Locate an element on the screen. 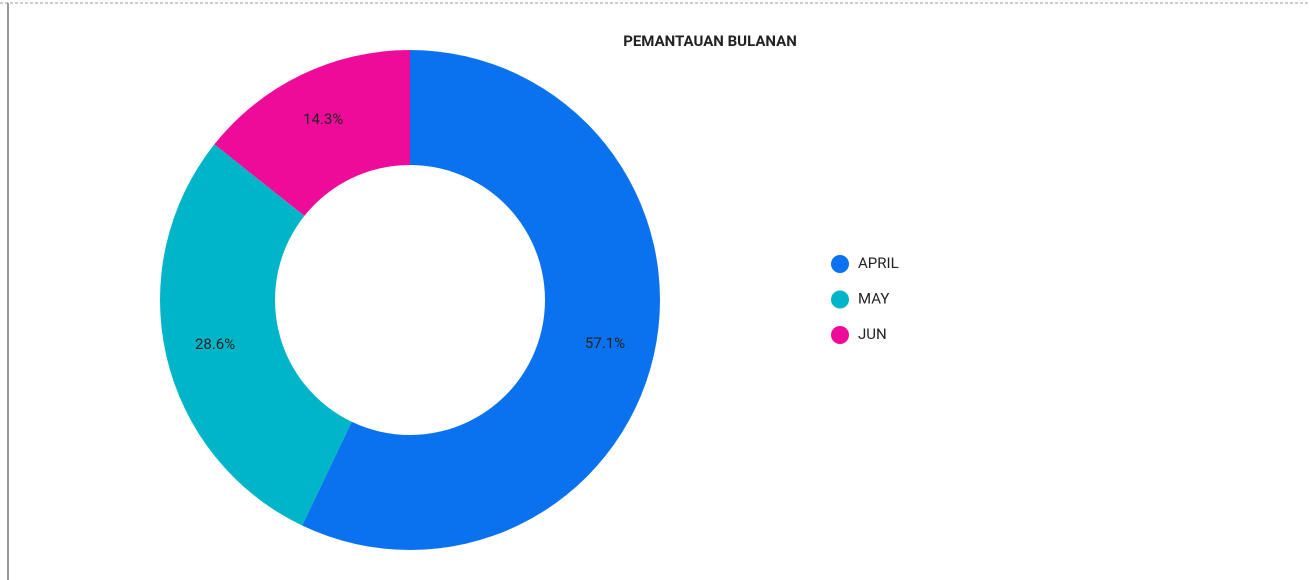 The image size is (1309, 580). slice-label: 14.3% is located at coordinates (323, 119).